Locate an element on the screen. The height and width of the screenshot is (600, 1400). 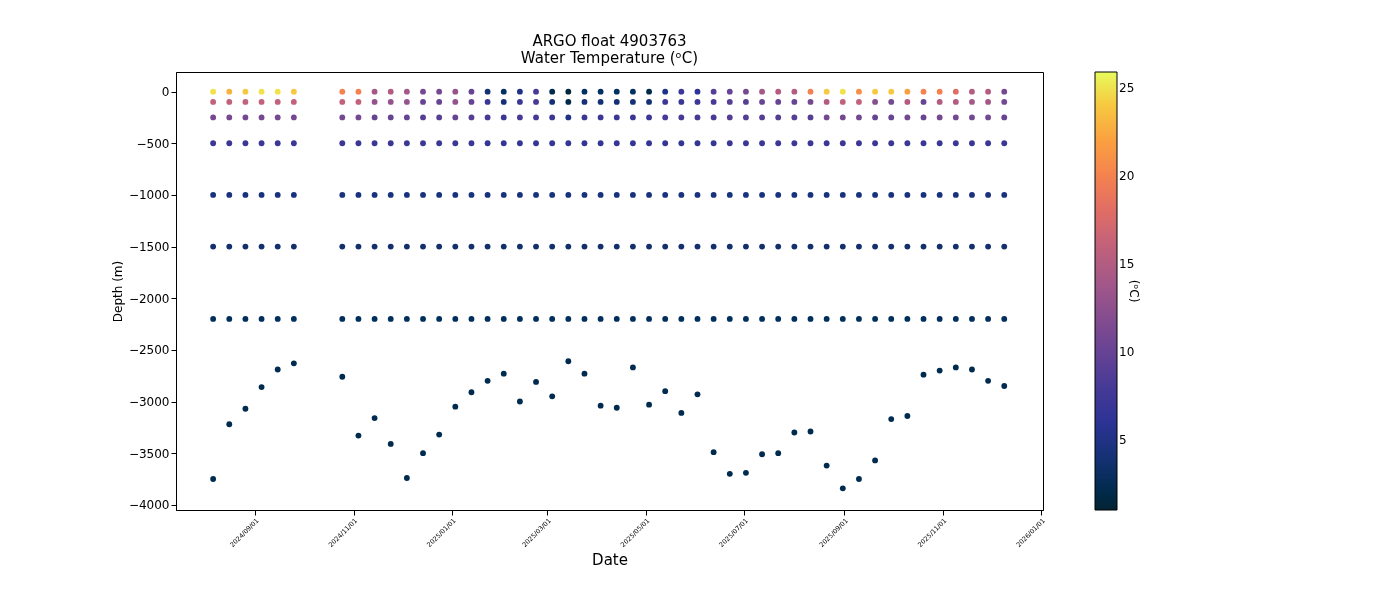
color-bar-label: 5 is located at coordinates (1123, 439).